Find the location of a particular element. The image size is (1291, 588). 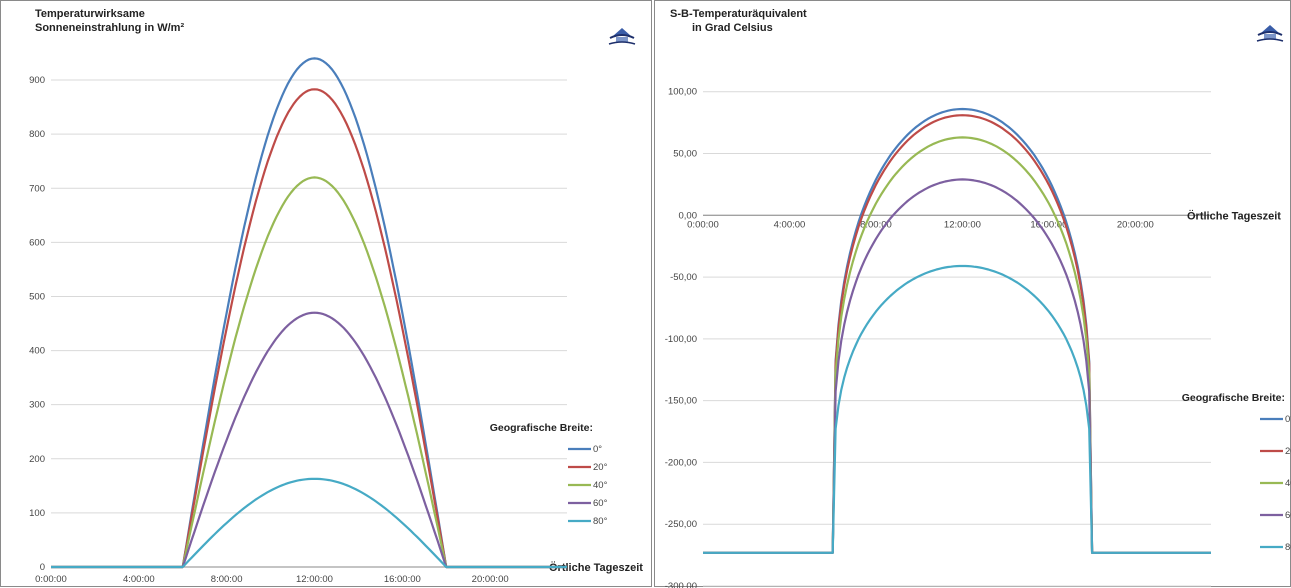

chart1-title-line1: Temperaturwirksame is located at coordinates (90, 14).